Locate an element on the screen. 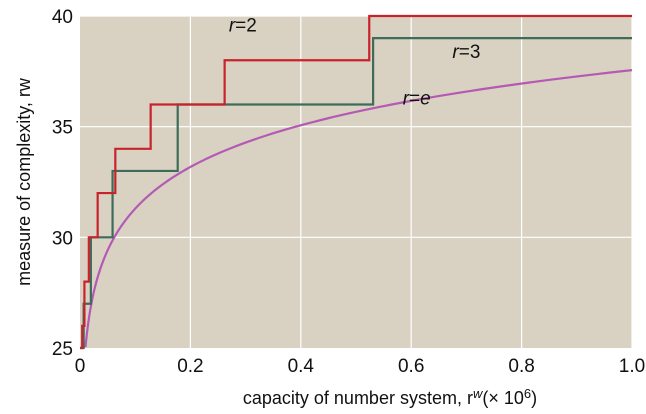  x-tick-label: 0.4 is located at coordinates (301, 366).